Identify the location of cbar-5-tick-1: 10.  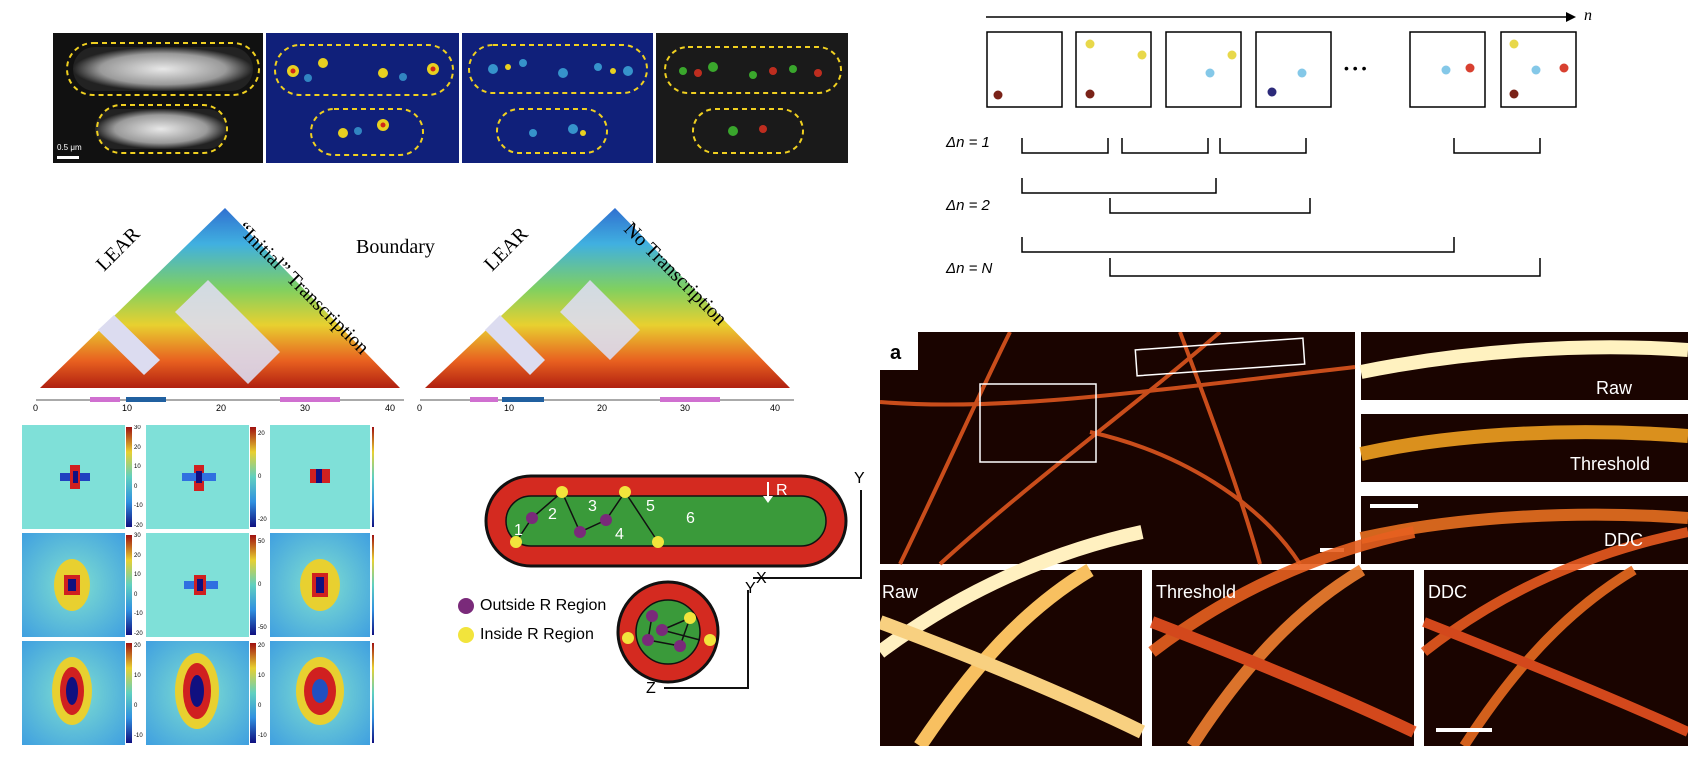
(137, 676).